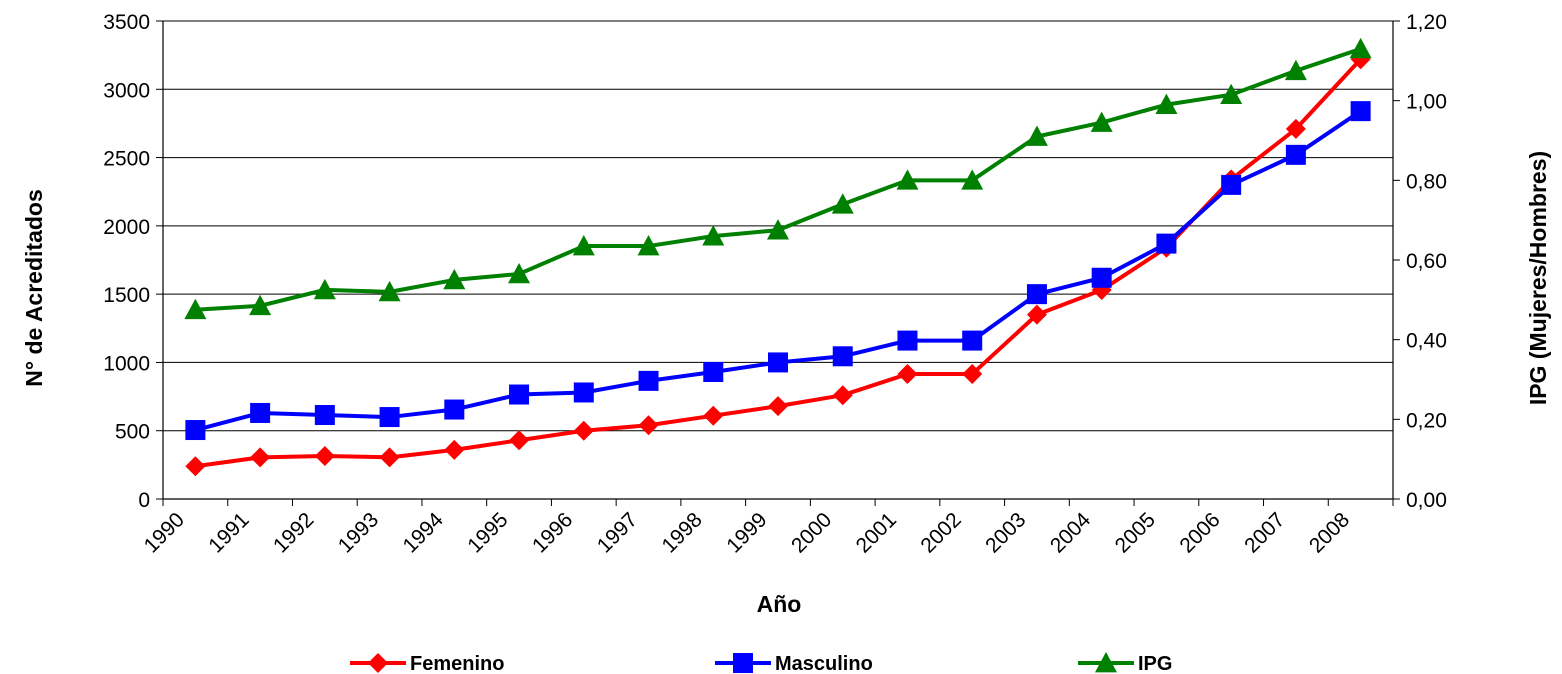  What do you see at coordinates (378, 663) in the screenshot?
I see `legend-marker-femenino` at bounding box center [378, 663].